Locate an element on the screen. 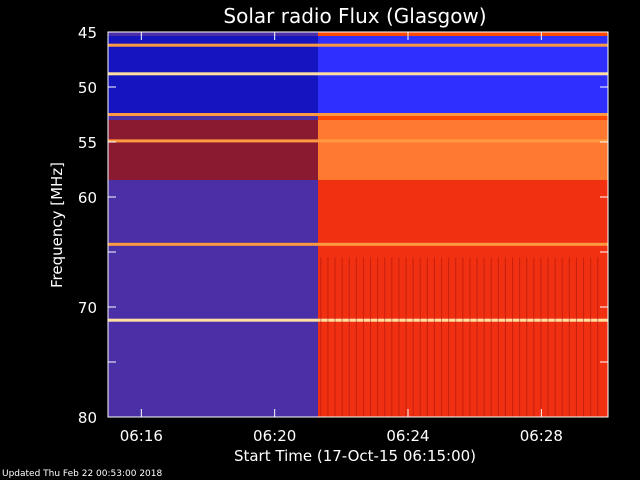 The width and height of the screenshot is (640, 480). x-tick-label-3: 06:28 is located at coordinates (541, 436).